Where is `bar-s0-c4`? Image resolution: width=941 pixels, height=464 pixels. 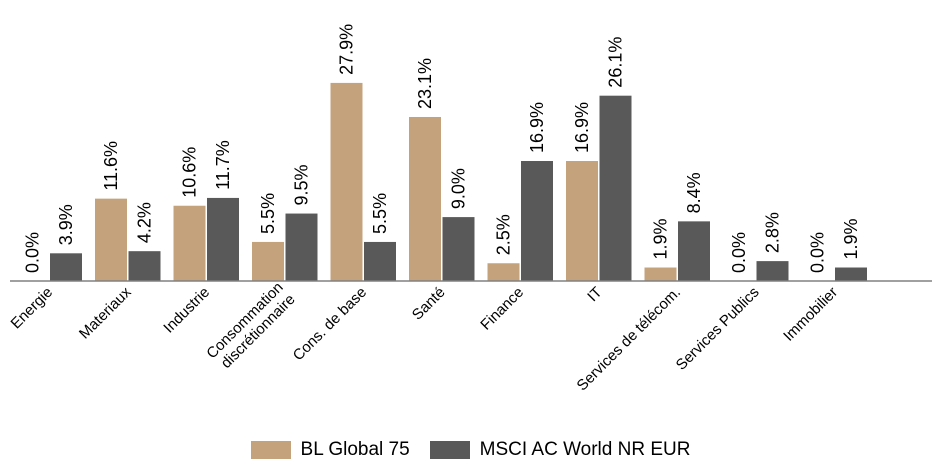 bar-s0-c4 is located at coordinates (346, 181).